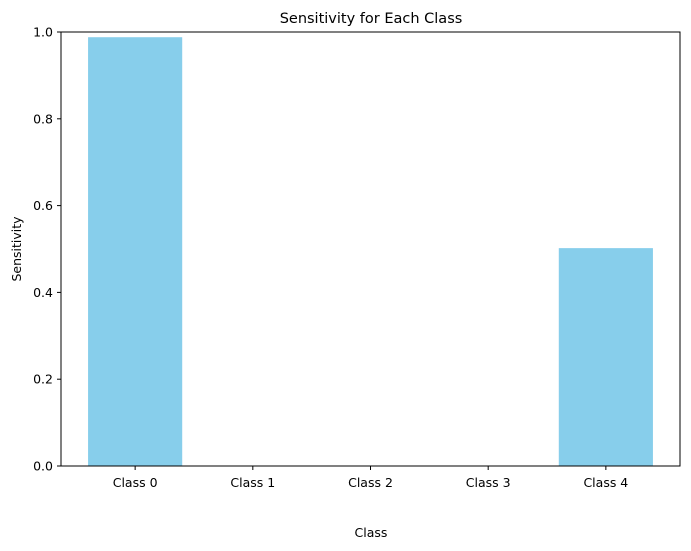  Describe the element at coordinates (43, 292) in the screenshot. I see `y-tick-label: 0.4` at that location.